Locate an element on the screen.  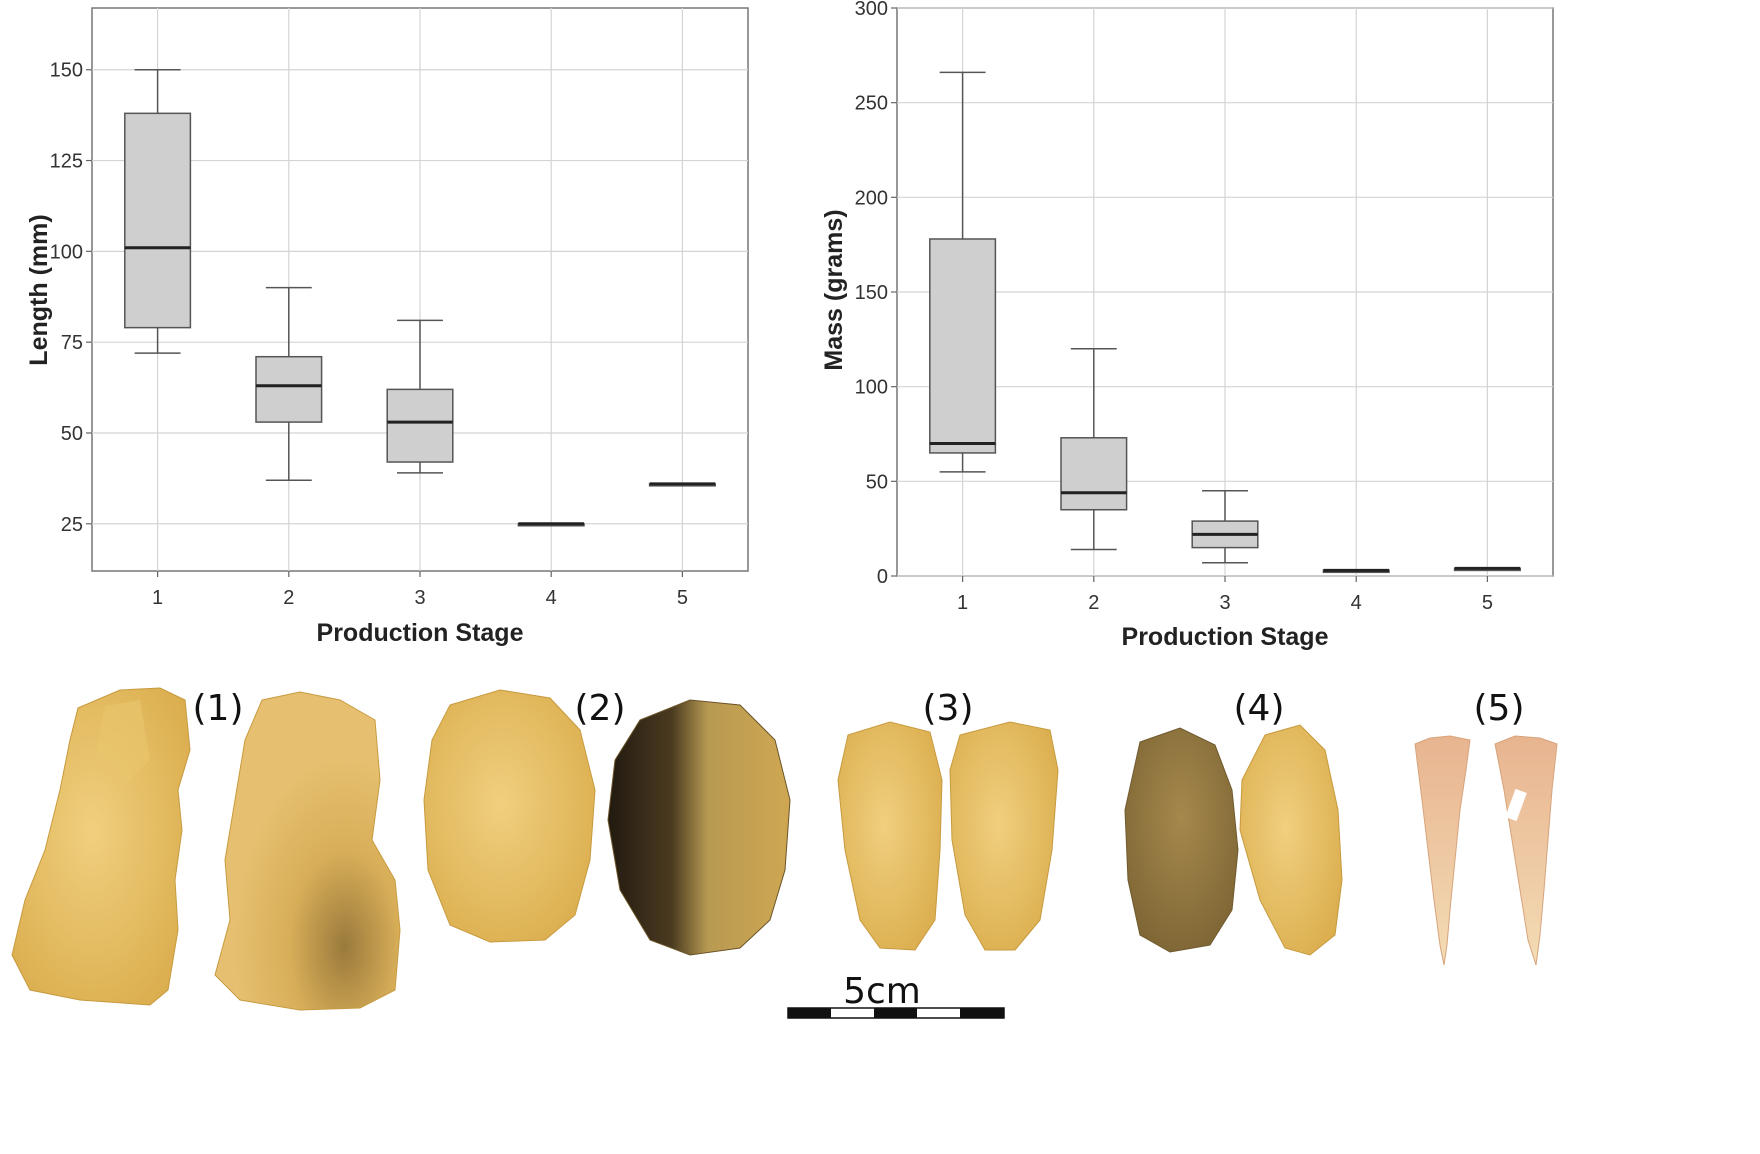
y-axis-label-2: Mass (grams) is located at coordinates (834, 289).